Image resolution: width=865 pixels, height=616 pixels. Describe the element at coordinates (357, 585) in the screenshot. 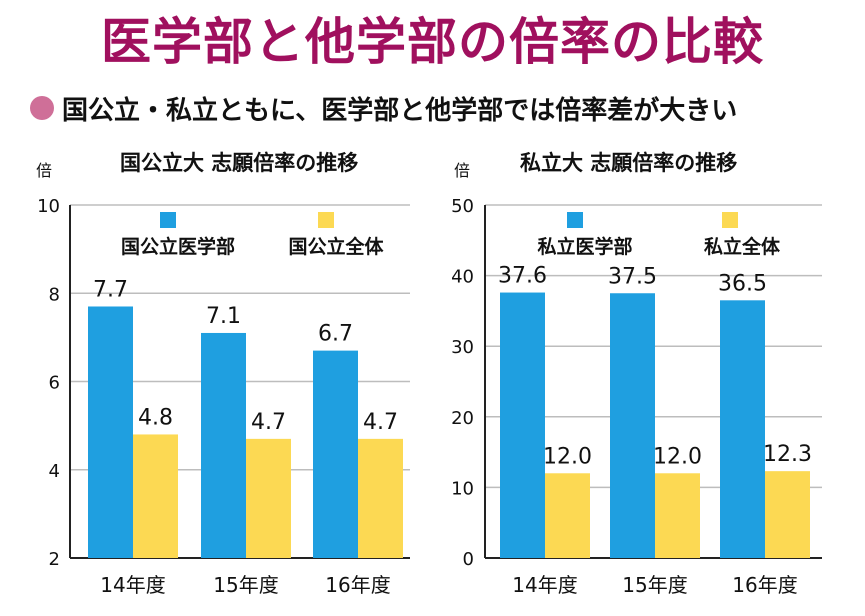

I see `left-xtick-label: 16年度` at that location.